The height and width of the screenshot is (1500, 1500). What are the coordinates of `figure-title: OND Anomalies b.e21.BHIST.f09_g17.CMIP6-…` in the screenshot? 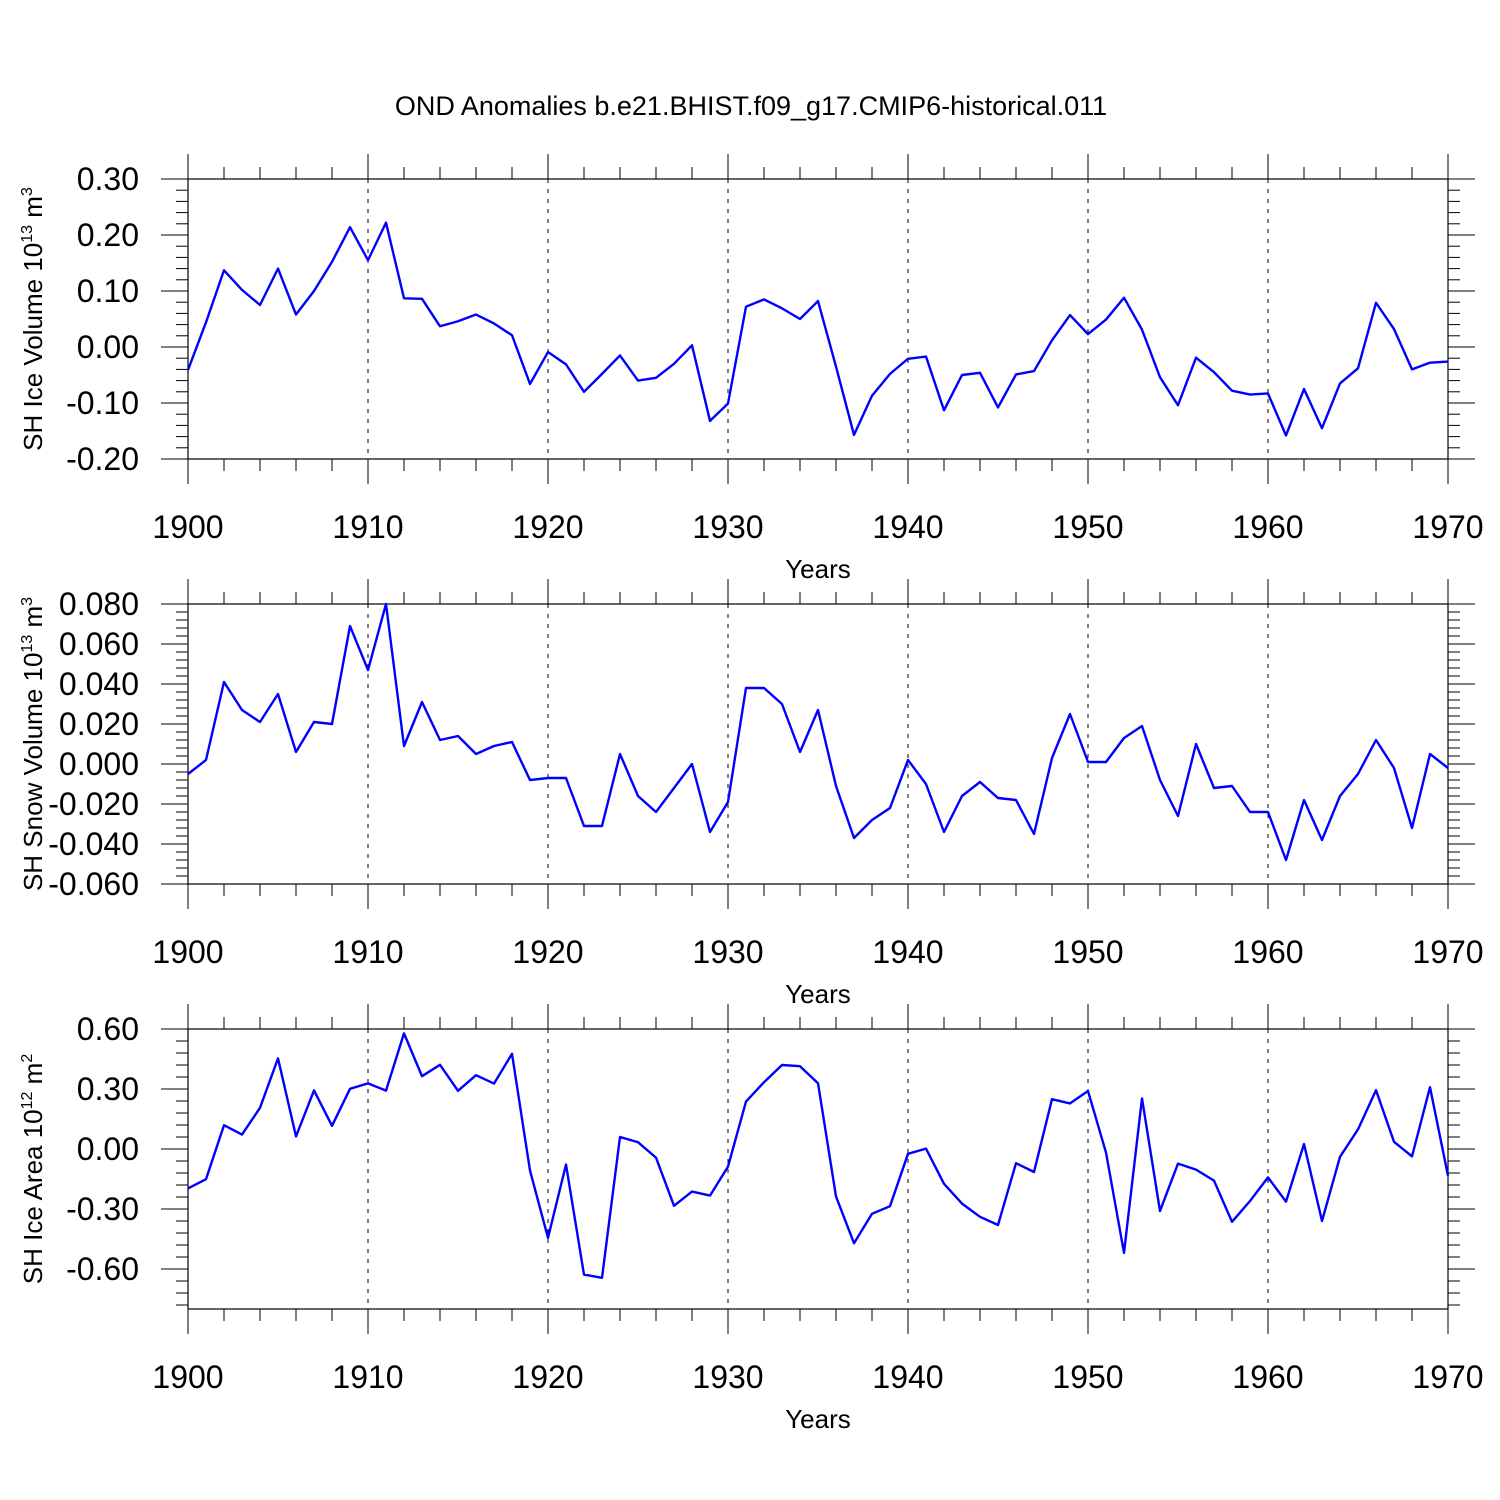 It's located at (751, 106).